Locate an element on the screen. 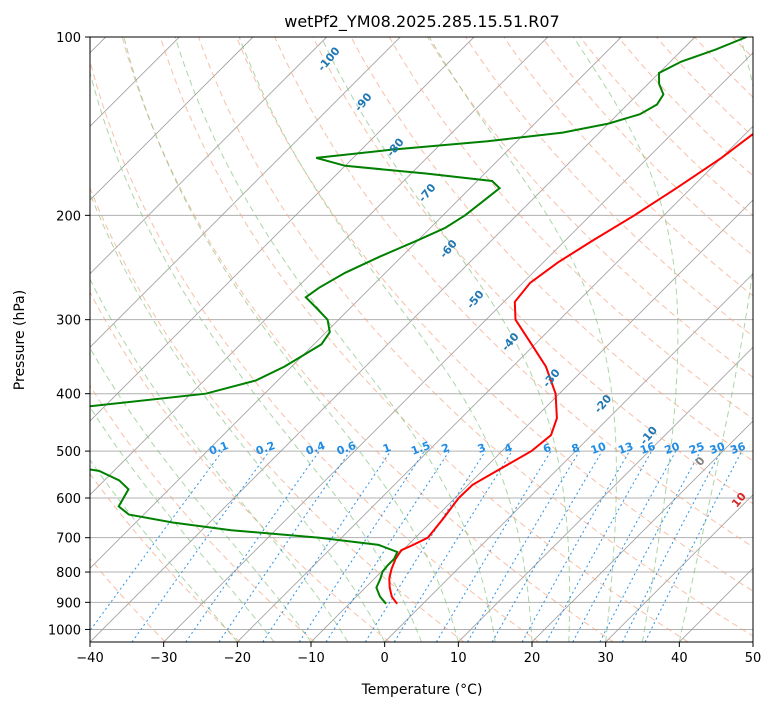 The height and width of the screenshot is (712, 775). x-tick-label: −20 is located at coordinates (237, 658).